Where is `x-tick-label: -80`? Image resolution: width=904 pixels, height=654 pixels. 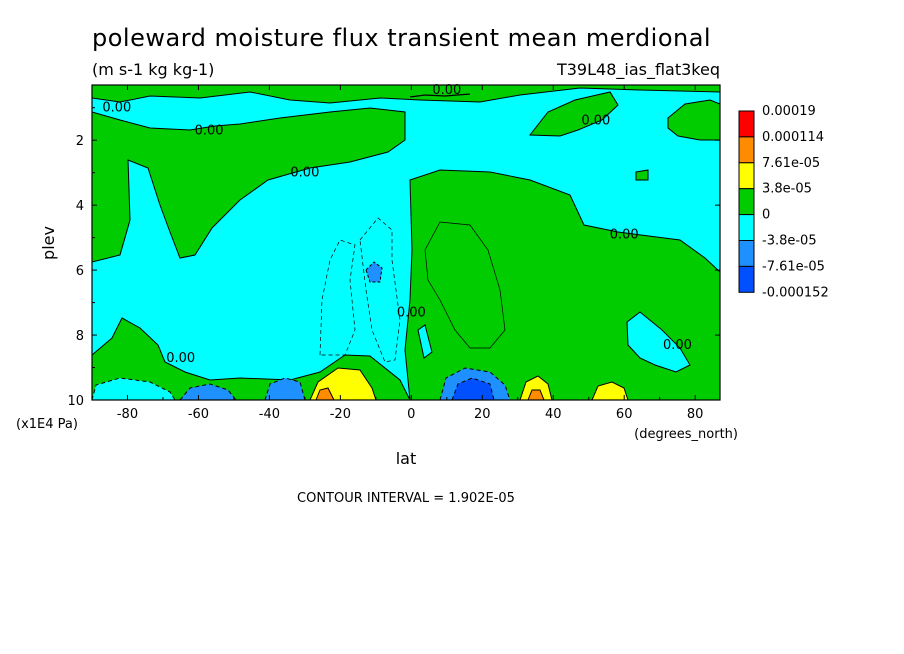 x-tick-label: -80 is located at coordinates (127, 414).